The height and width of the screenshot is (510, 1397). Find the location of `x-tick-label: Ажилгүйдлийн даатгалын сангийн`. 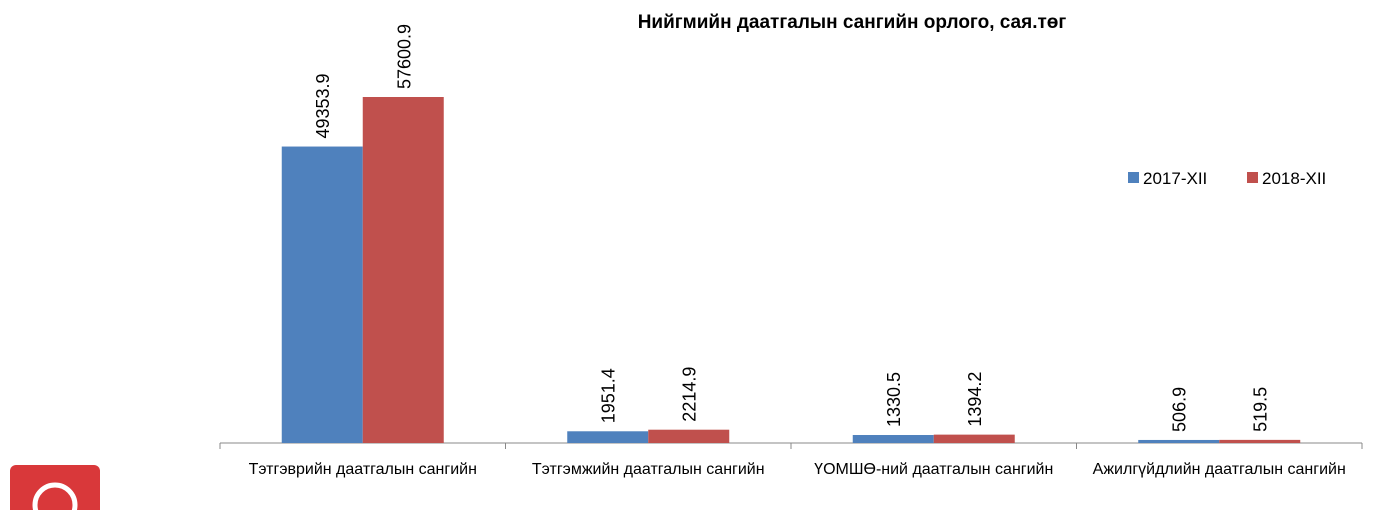

x-tick-label: Ажилгүйдлийн даатгалын сангийн is located at coordinates (1219, 469).